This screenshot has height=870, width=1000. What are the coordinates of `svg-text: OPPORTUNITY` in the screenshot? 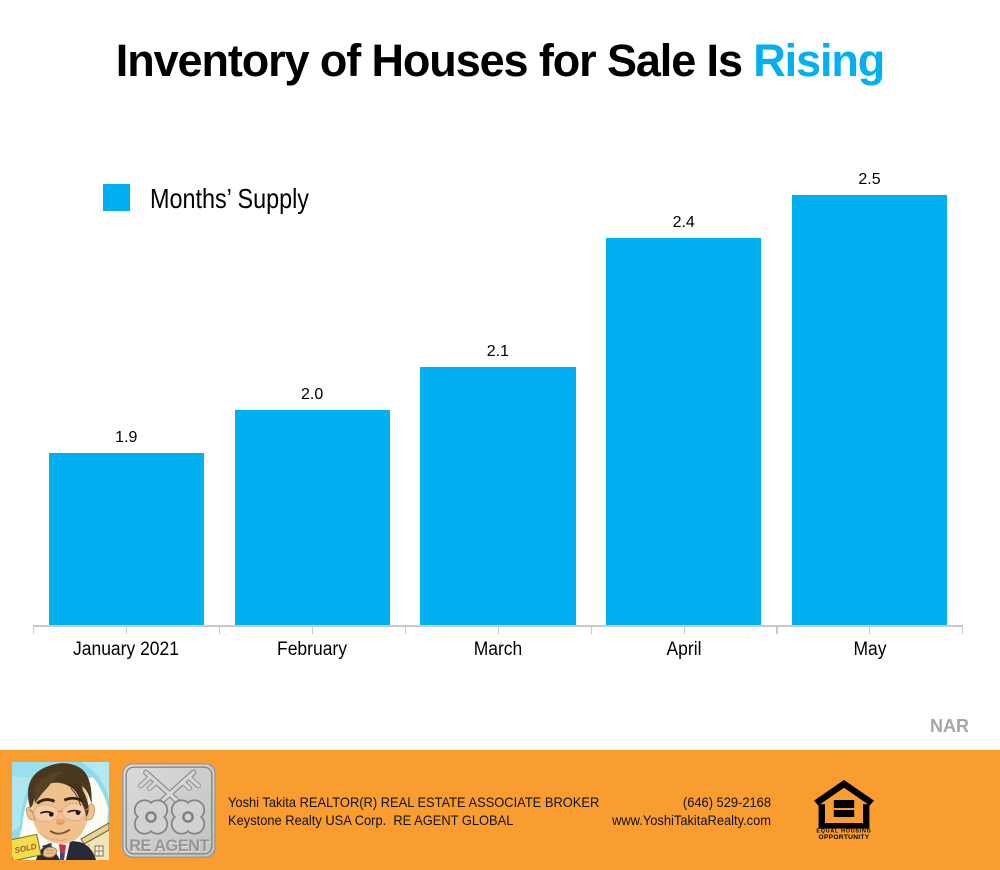 It's located at (844, 837).